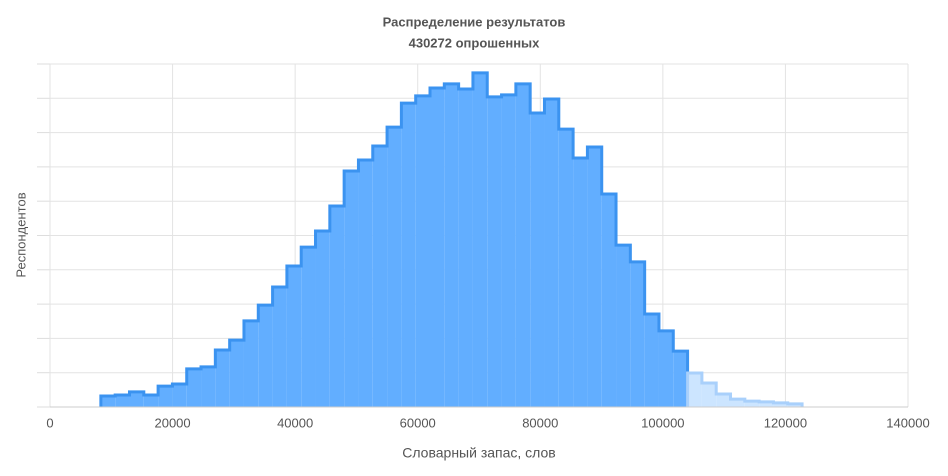 The height and width of the screenshot is (476, 948). I want to click on x-tick-label: 20000, so click(172, 422).